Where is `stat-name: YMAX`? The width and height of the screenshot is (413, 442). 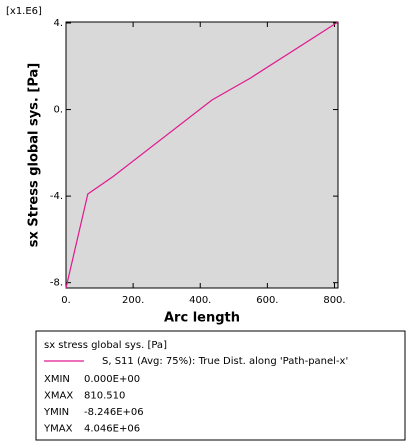 stat-name: YMAX is located at coordinates (58, 429).